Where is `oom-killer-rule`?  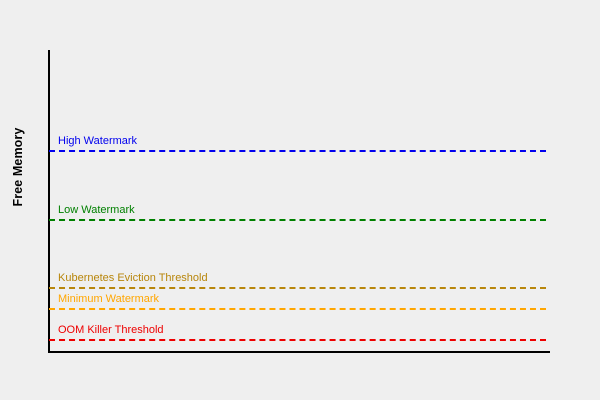
oom-killer-rule is located at coordinates (297, 340).